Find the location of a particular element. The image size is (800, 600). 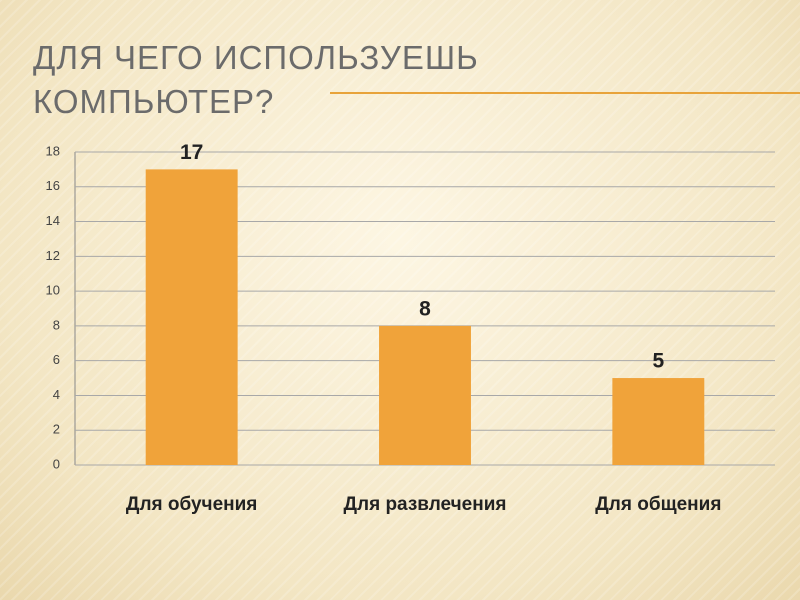

slide-title: ДЛЯ ЧЕГО ИСПОЛЬЗУЕШЬ КОМПЬЮТЕР? is located at coordinates (256, 79).